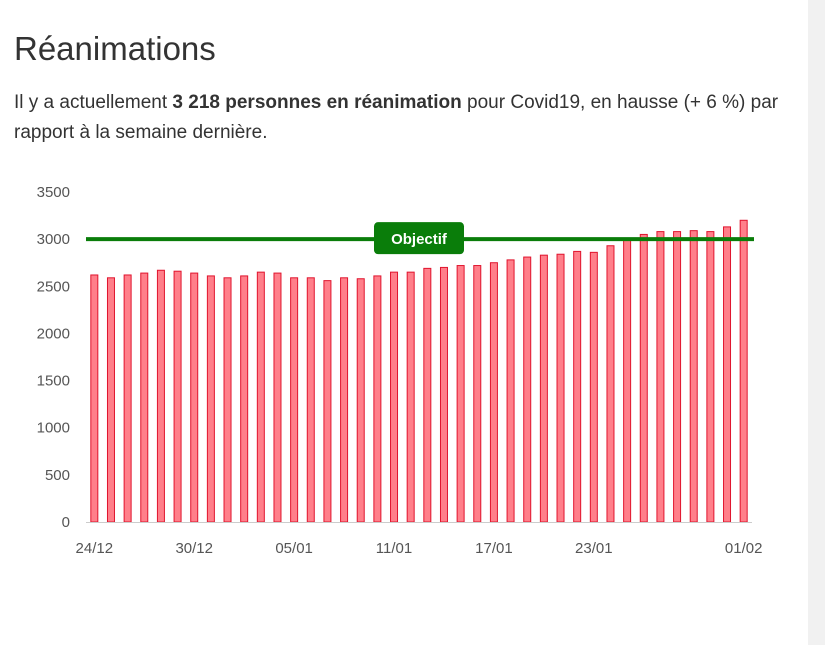  I want to click on y-tick-label: 2000, so click(53, 333).